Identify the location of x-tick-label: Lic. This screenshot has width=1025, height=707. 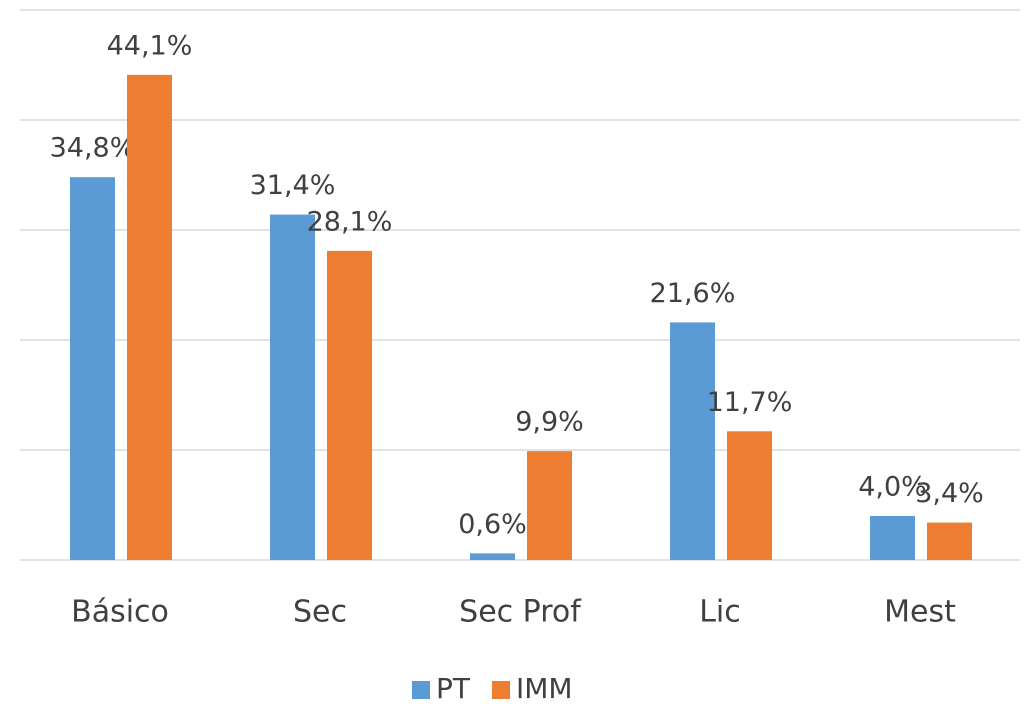
(720, 612).